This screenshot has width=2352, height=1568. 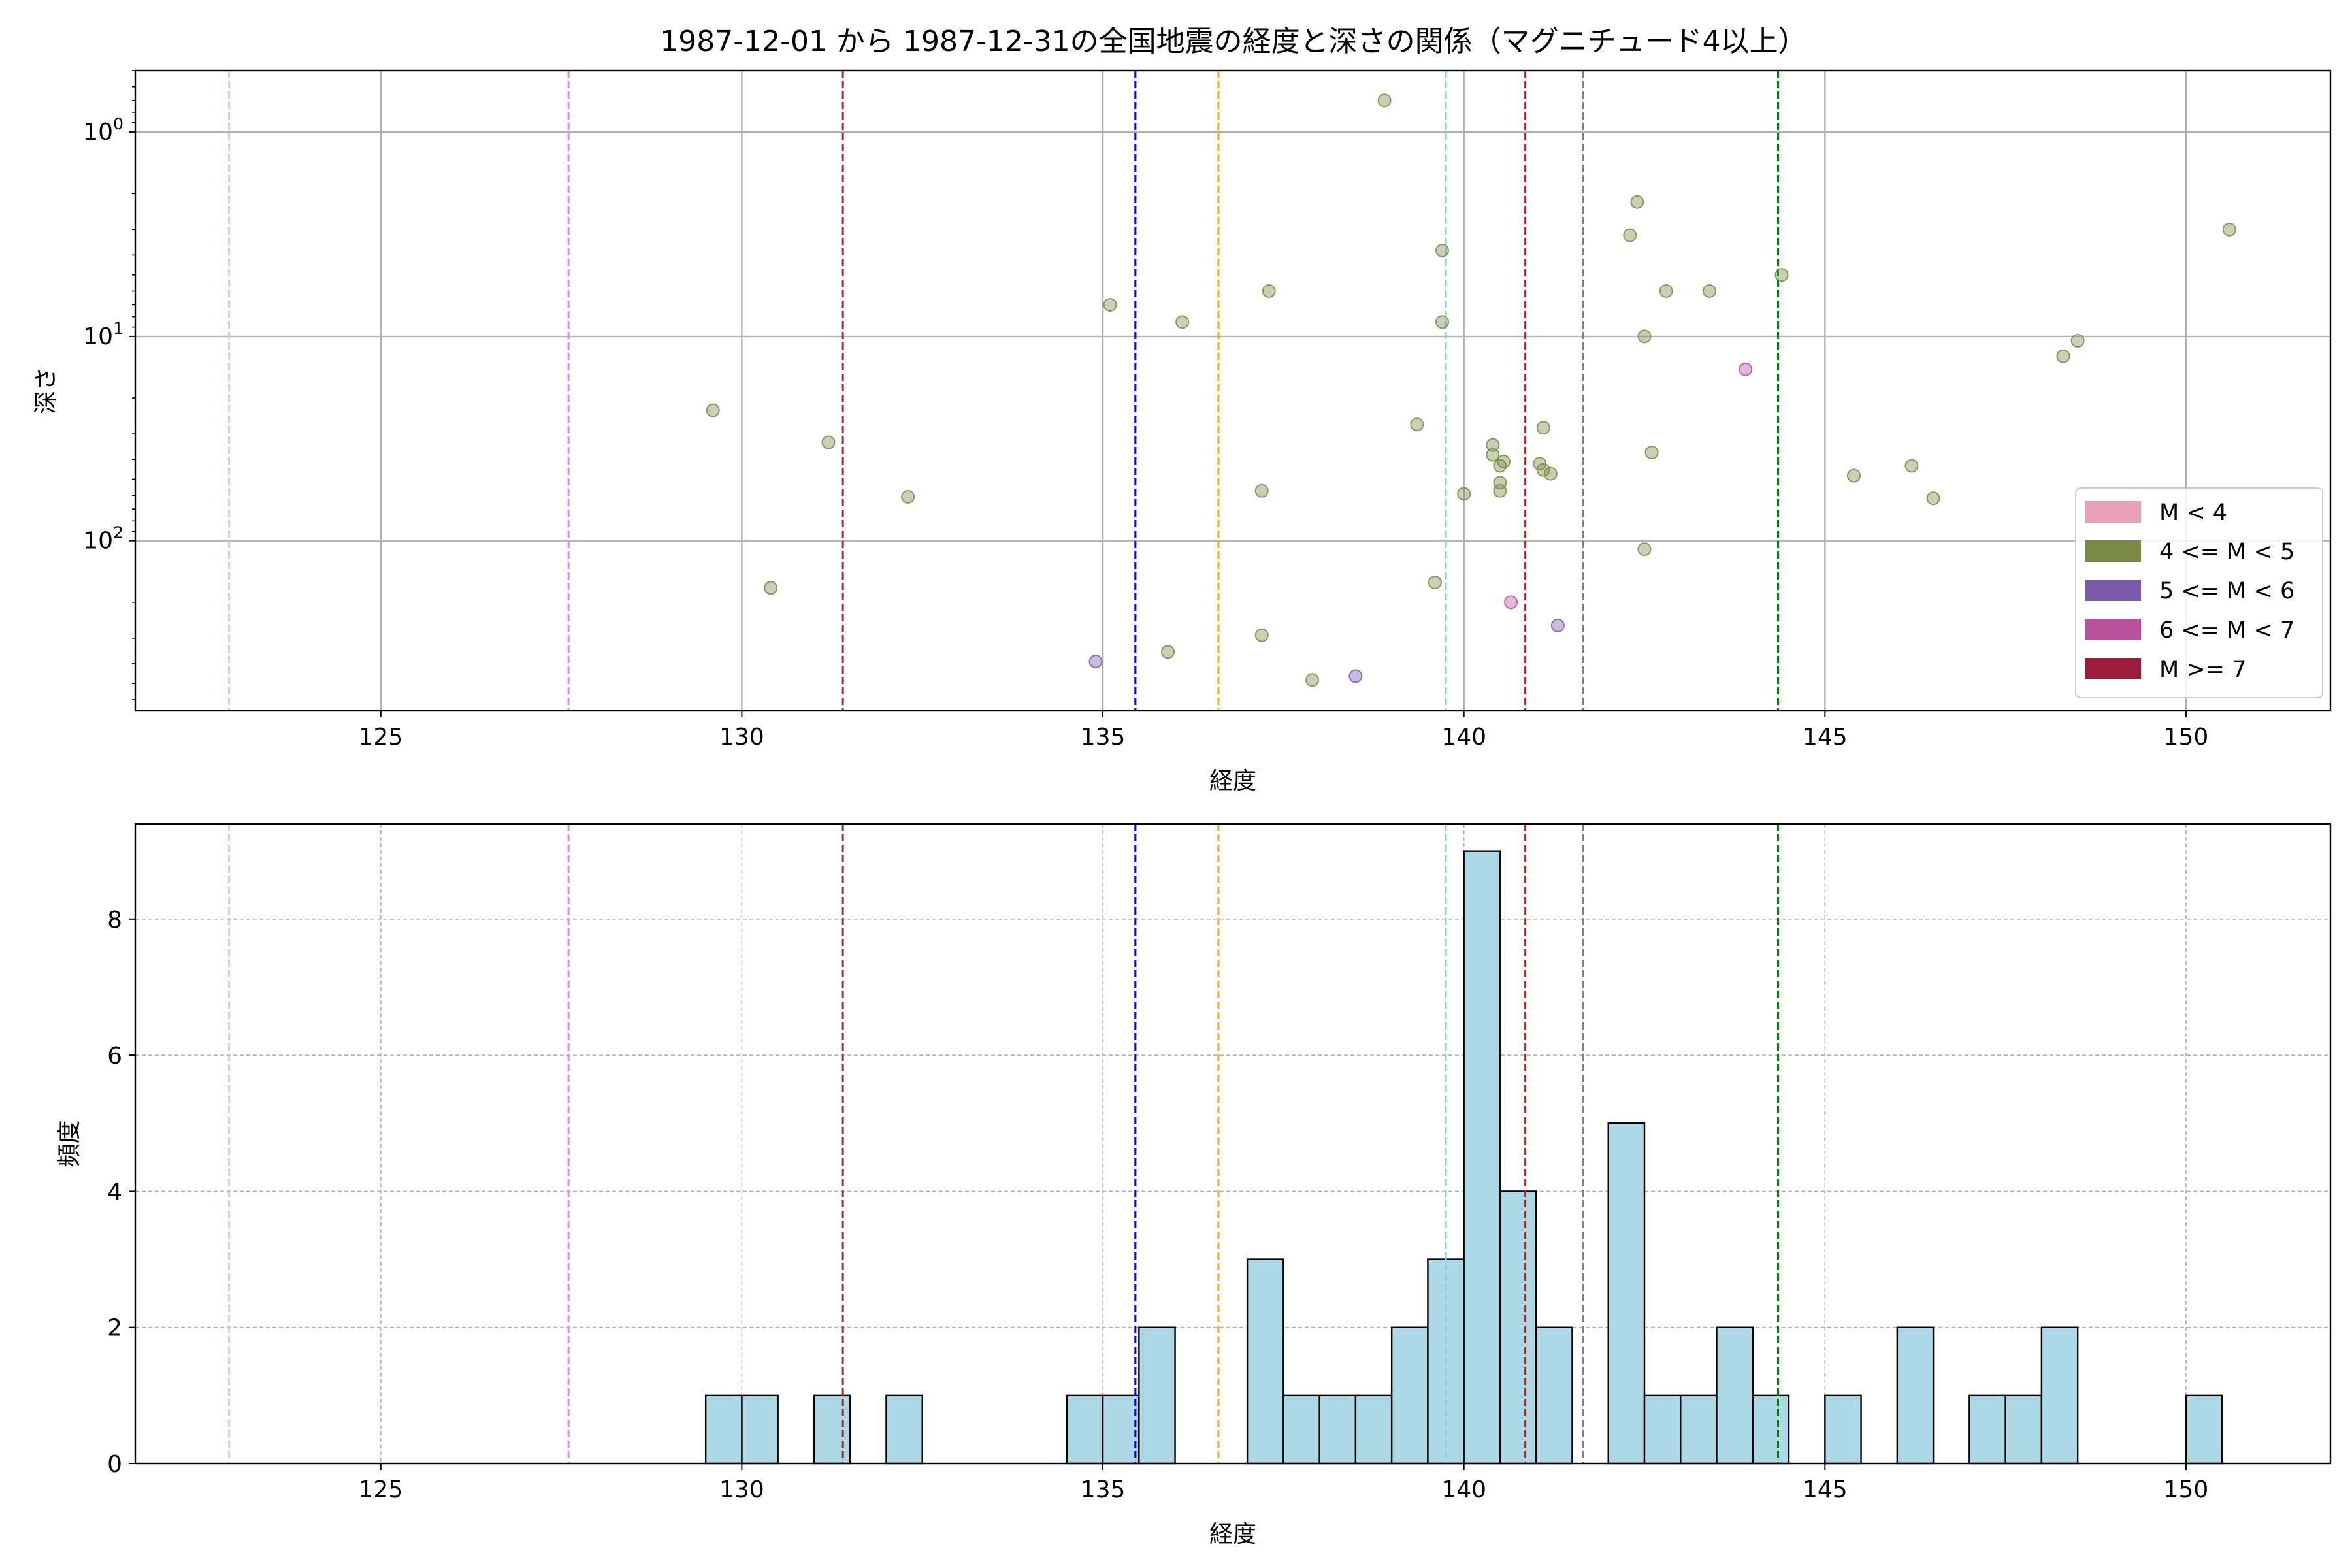 I want to click on scatter-x-tick-label: 150, so click(x=2186, y=737).